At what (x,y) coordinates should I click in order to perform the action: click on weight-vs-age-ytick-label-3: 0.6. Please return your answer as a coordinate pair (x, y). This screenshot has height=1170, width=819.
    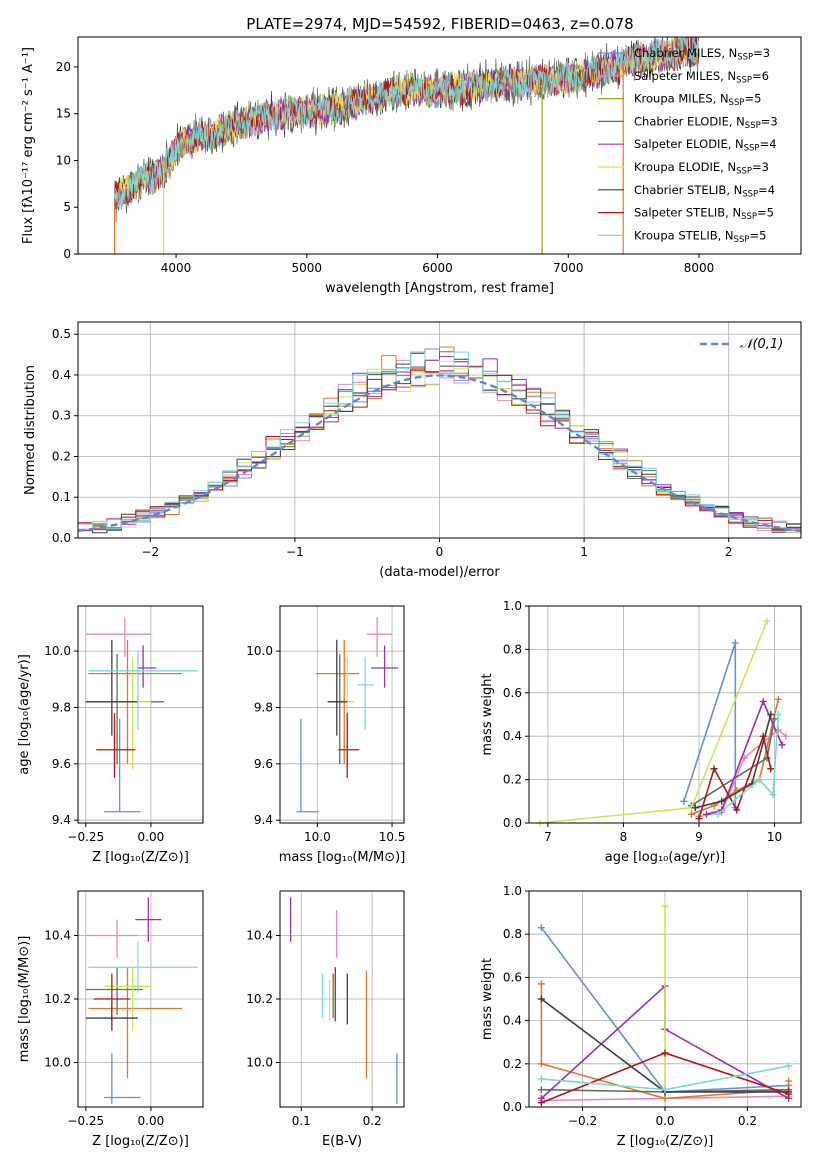
    Looking at the image, I should click on (512, 693).